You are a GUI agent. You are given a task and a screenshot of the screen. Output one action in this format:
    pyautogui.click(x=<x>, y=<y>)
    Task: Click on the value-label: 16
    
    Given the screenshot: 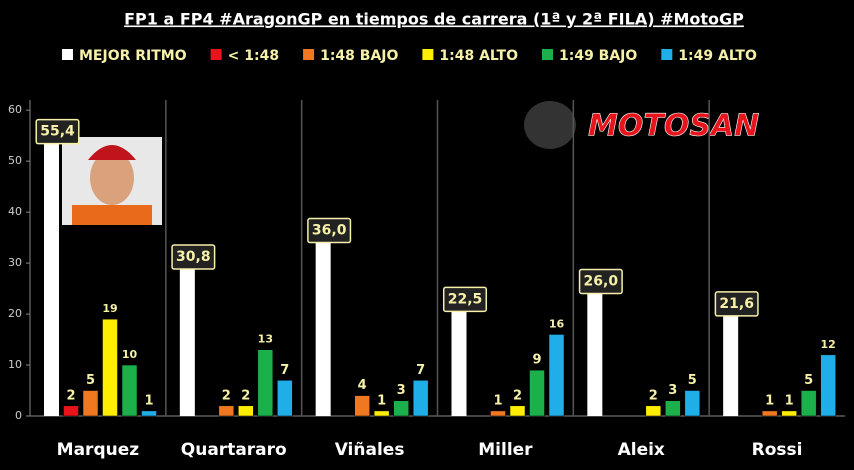 What is the action you would take?
    pyautogui.click(x=557, y=323)
    